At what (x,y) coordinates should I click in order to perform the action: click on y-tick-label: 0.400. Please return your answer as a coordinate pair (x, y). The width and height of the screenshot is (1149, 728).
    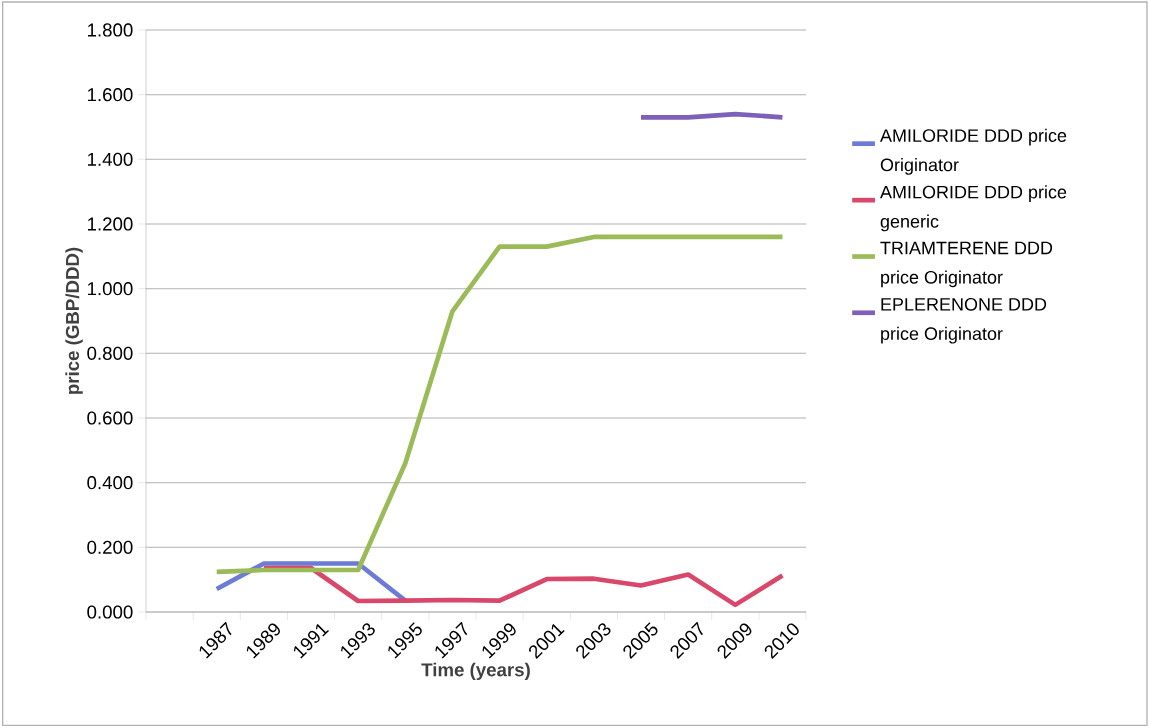
    Looking at the image, I should click on (110, 483).